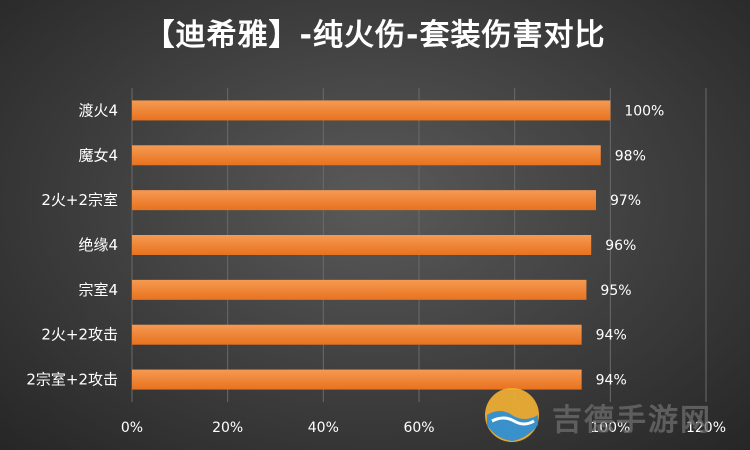 Image resolution: width=750 pixels, height=450 pixels. I want to click on watermark-logo-icon, so click(512, 415).